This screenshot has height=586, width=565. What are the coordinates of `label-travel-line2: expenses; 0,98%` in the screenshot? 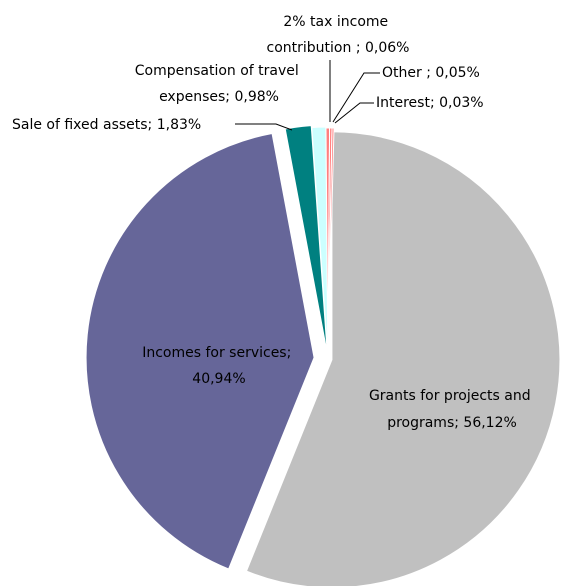 It's located at (219, 97).